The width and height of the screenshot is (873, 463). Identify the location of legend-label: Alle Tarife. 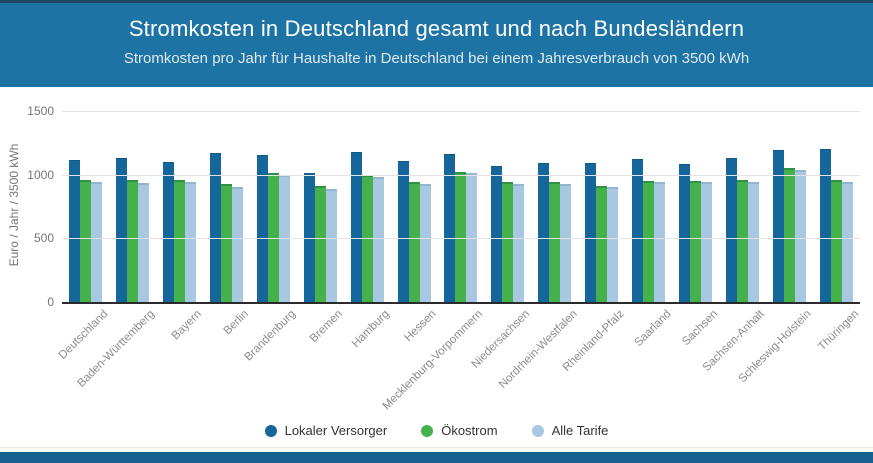
(580, 430).